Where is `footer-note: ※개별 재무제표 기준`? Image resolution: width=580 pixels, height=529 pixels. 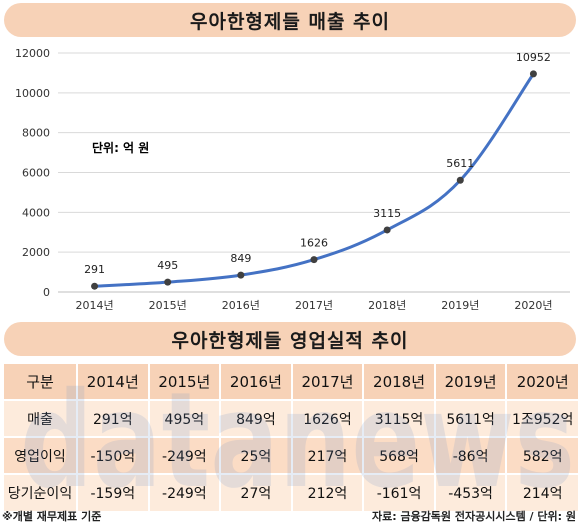
footer-note: ※개별 재무제표 기준 is located at coordinates (52, 516).